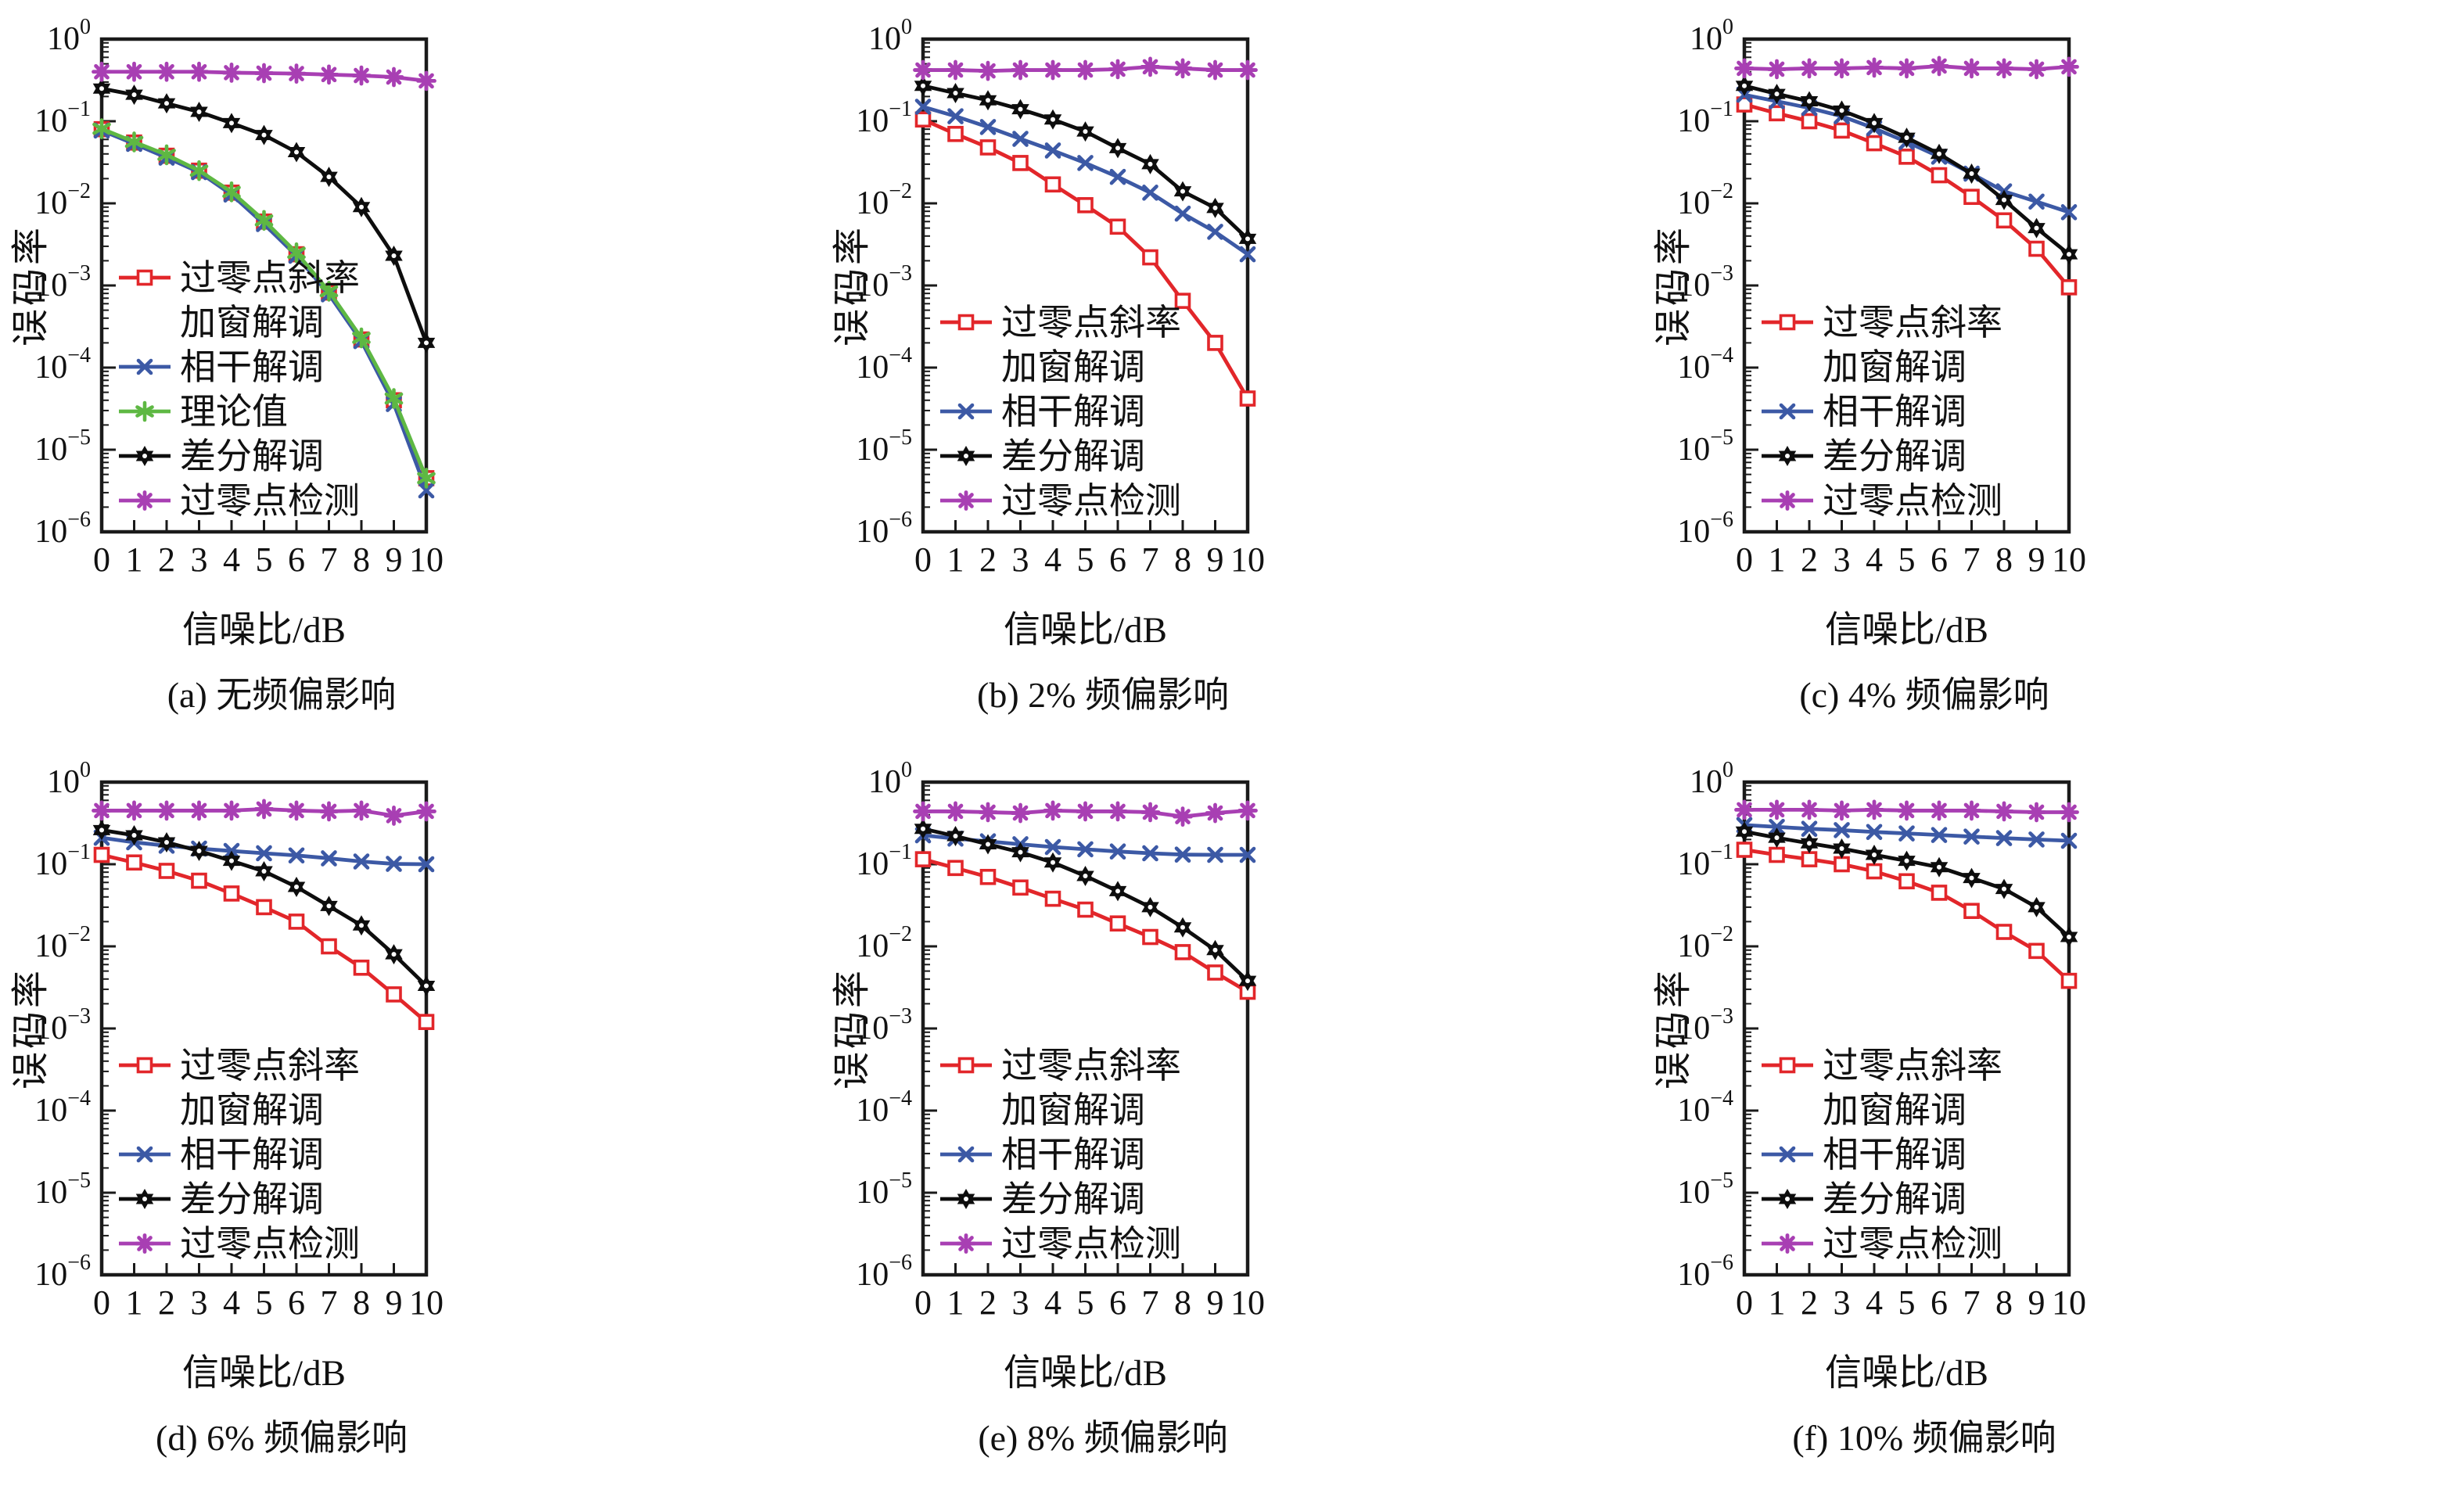 The image size is (2464, 1486). I want to click on svg-text: 1, so click(955, 1302).